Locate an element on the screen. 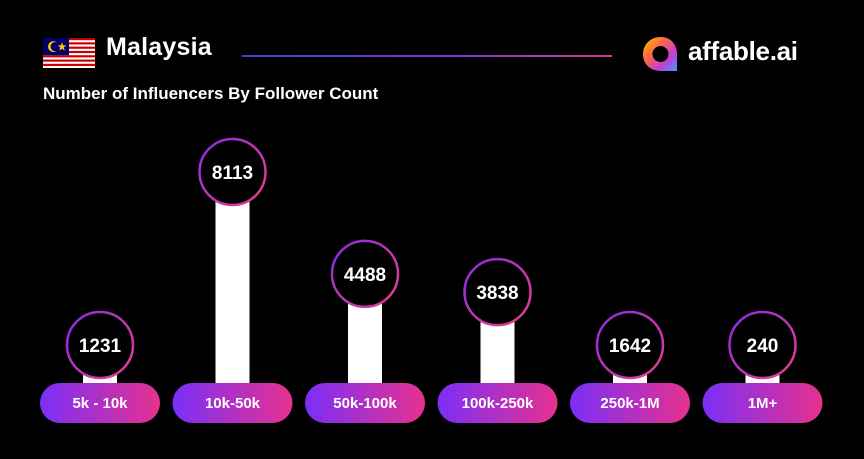  category-label-0: 5k - 10k is located at coordinates (100, 403).